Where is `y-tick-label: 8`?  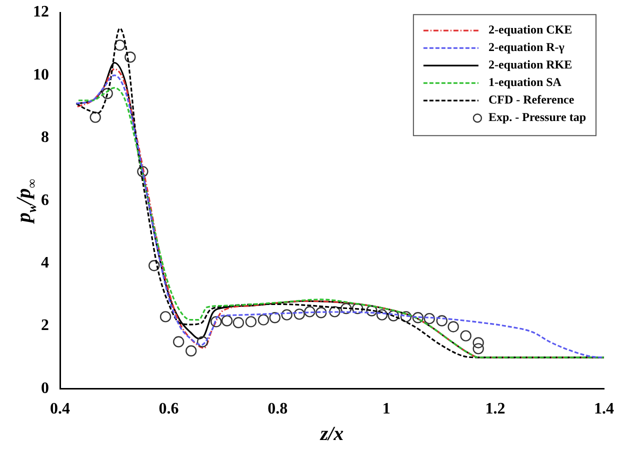 y-tick-label: 8 is located at coordinates (45, 137).